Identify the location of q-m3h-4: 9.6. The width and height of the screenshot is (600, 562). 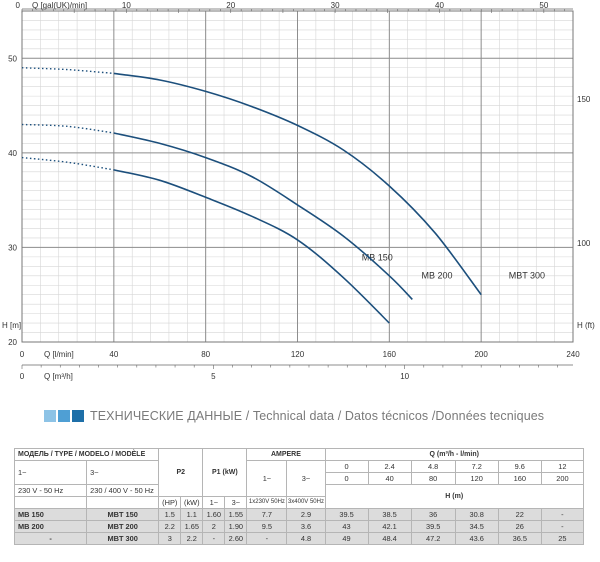
(519, 466).